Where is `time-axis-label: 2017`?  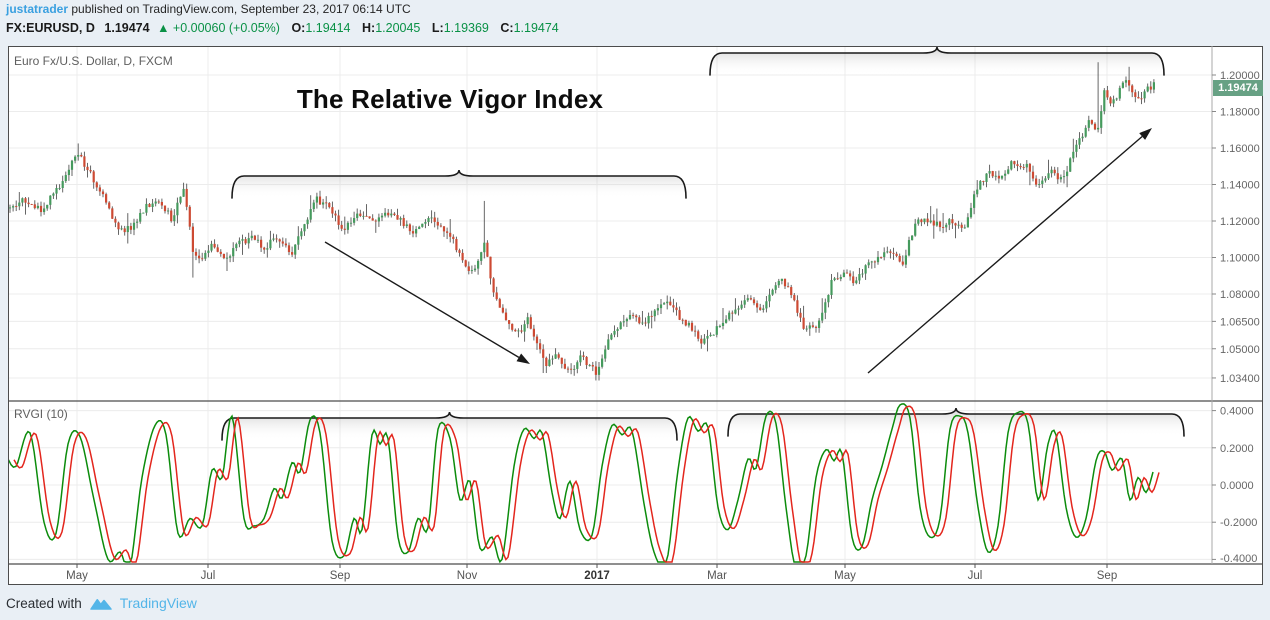
time-axis-label: 2017 is located at coordinates (597, 576).